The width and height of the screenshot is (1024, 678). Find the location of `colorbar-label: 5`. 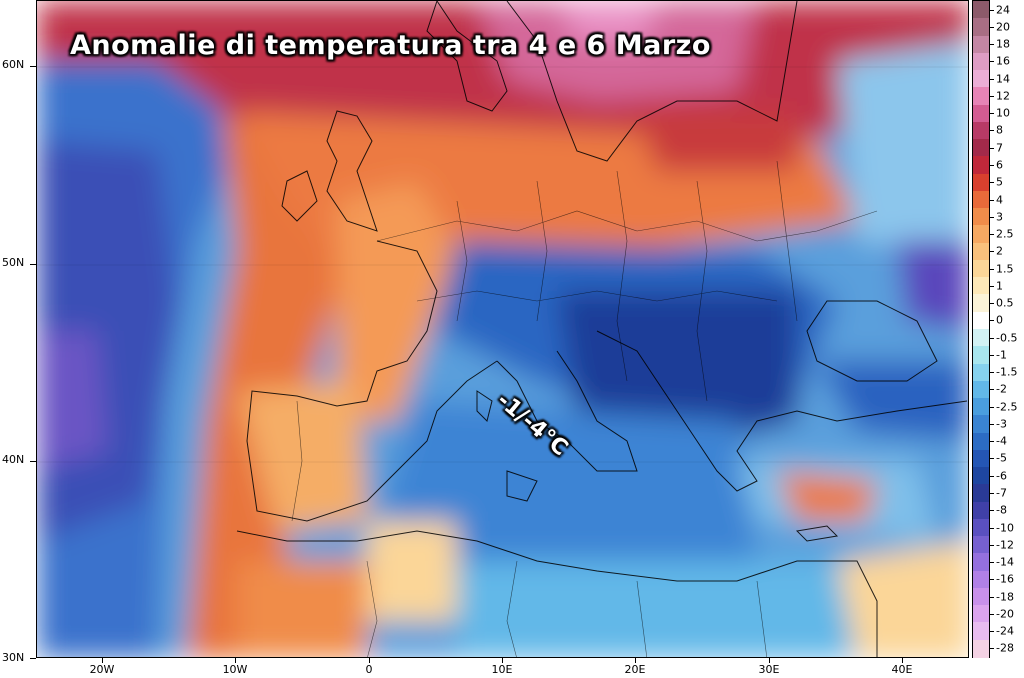

colorbar-label: 5 is located at coordinates (999, 182).